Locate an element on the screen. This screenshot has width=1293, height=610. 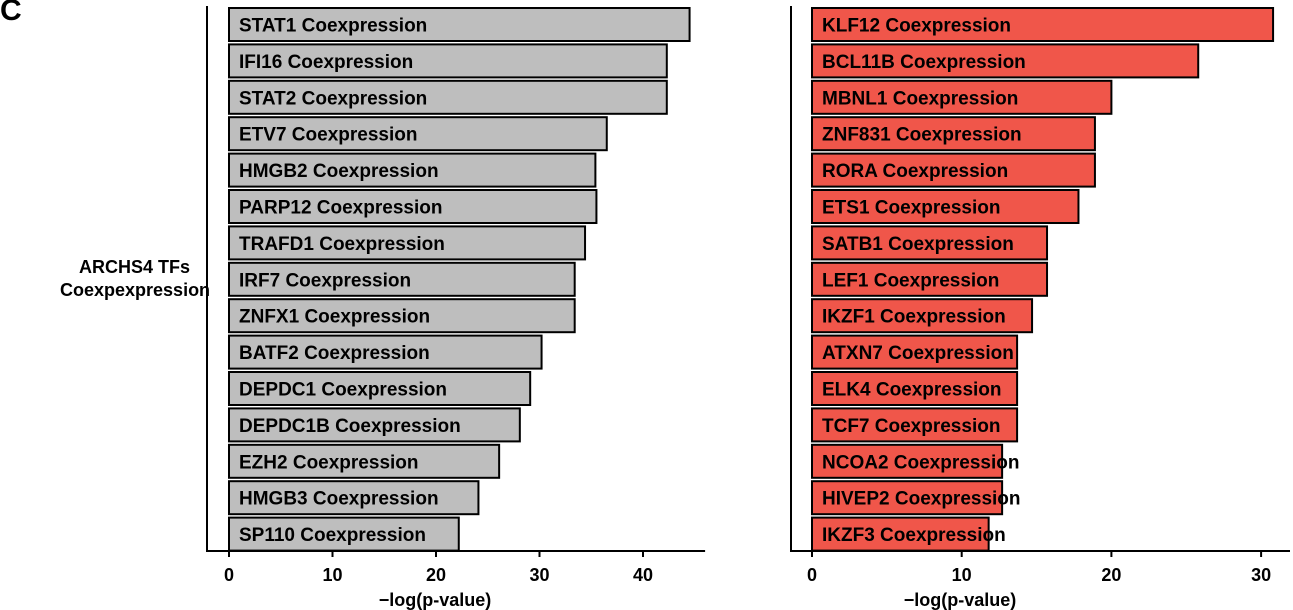
bar-label: NCOA2 Coexpression is located at coordinates (920, 462).